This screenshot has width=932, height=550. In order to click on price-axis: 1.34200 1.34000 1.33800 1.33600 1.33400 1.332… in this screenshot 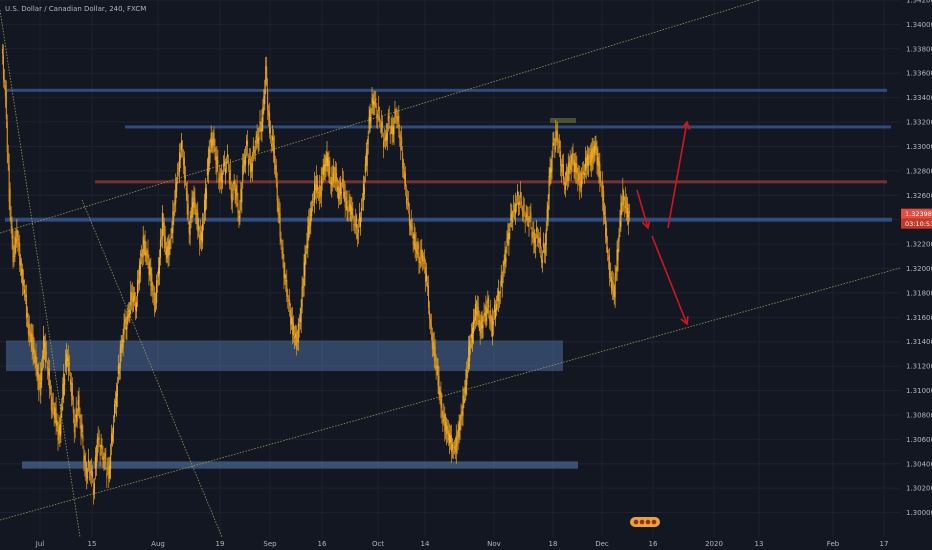, I will do `click(919, 258)`.